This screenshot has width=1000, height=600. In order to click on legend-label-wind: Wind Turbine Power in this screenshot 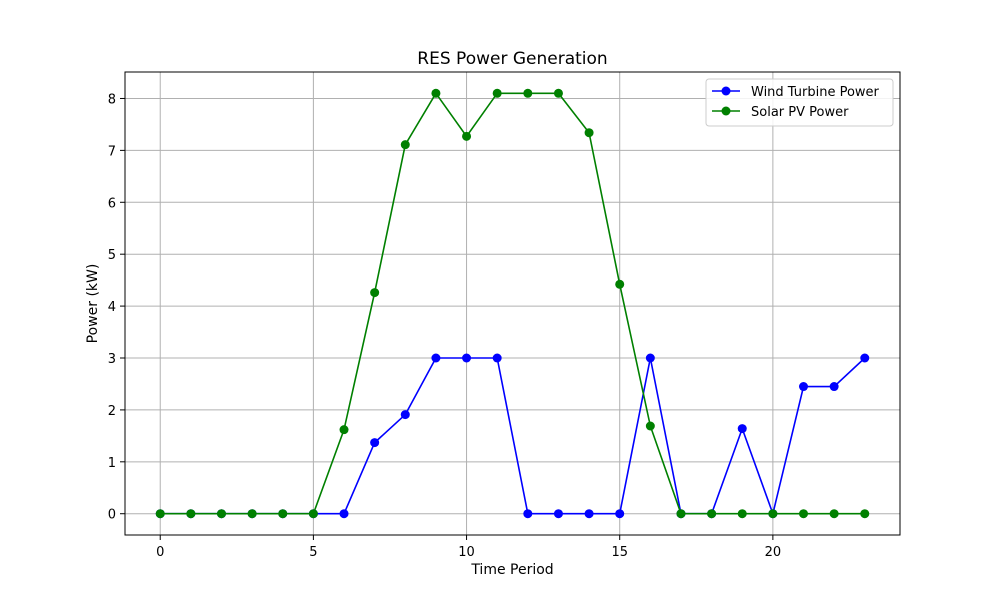, I will do `click(815, 92)`.